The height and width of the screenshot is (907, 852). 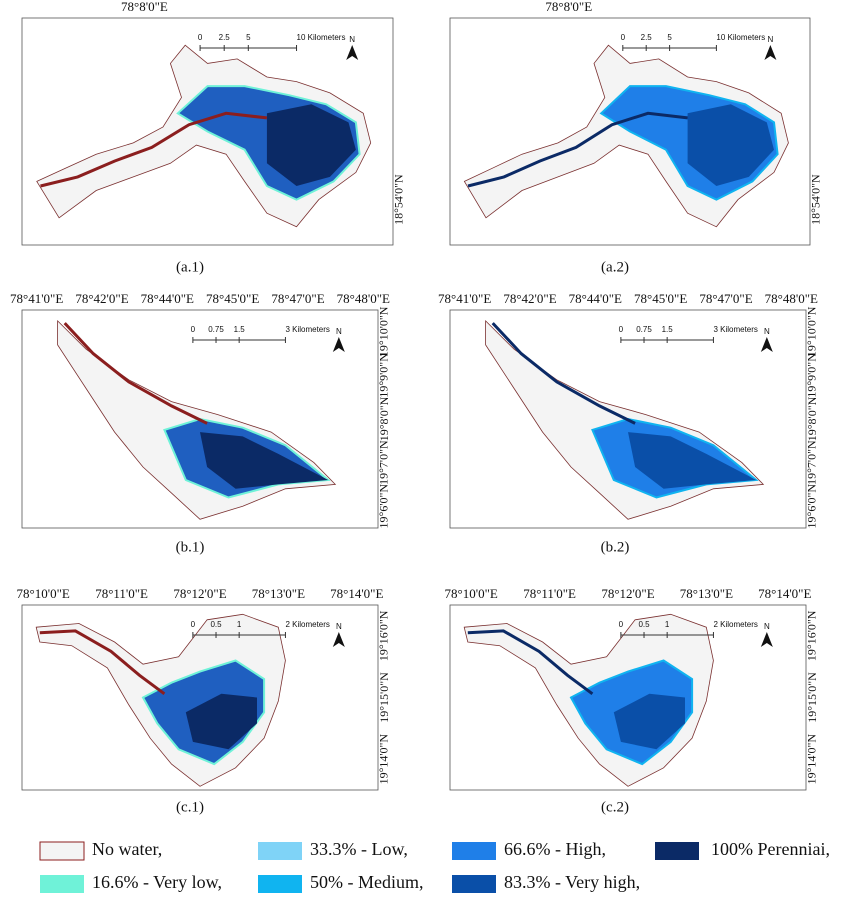 What do you see at coordinates (572, 882) in the screenshot?
I see `legend-label: 83.3% - Very high,` at bounding box center [572, 882].